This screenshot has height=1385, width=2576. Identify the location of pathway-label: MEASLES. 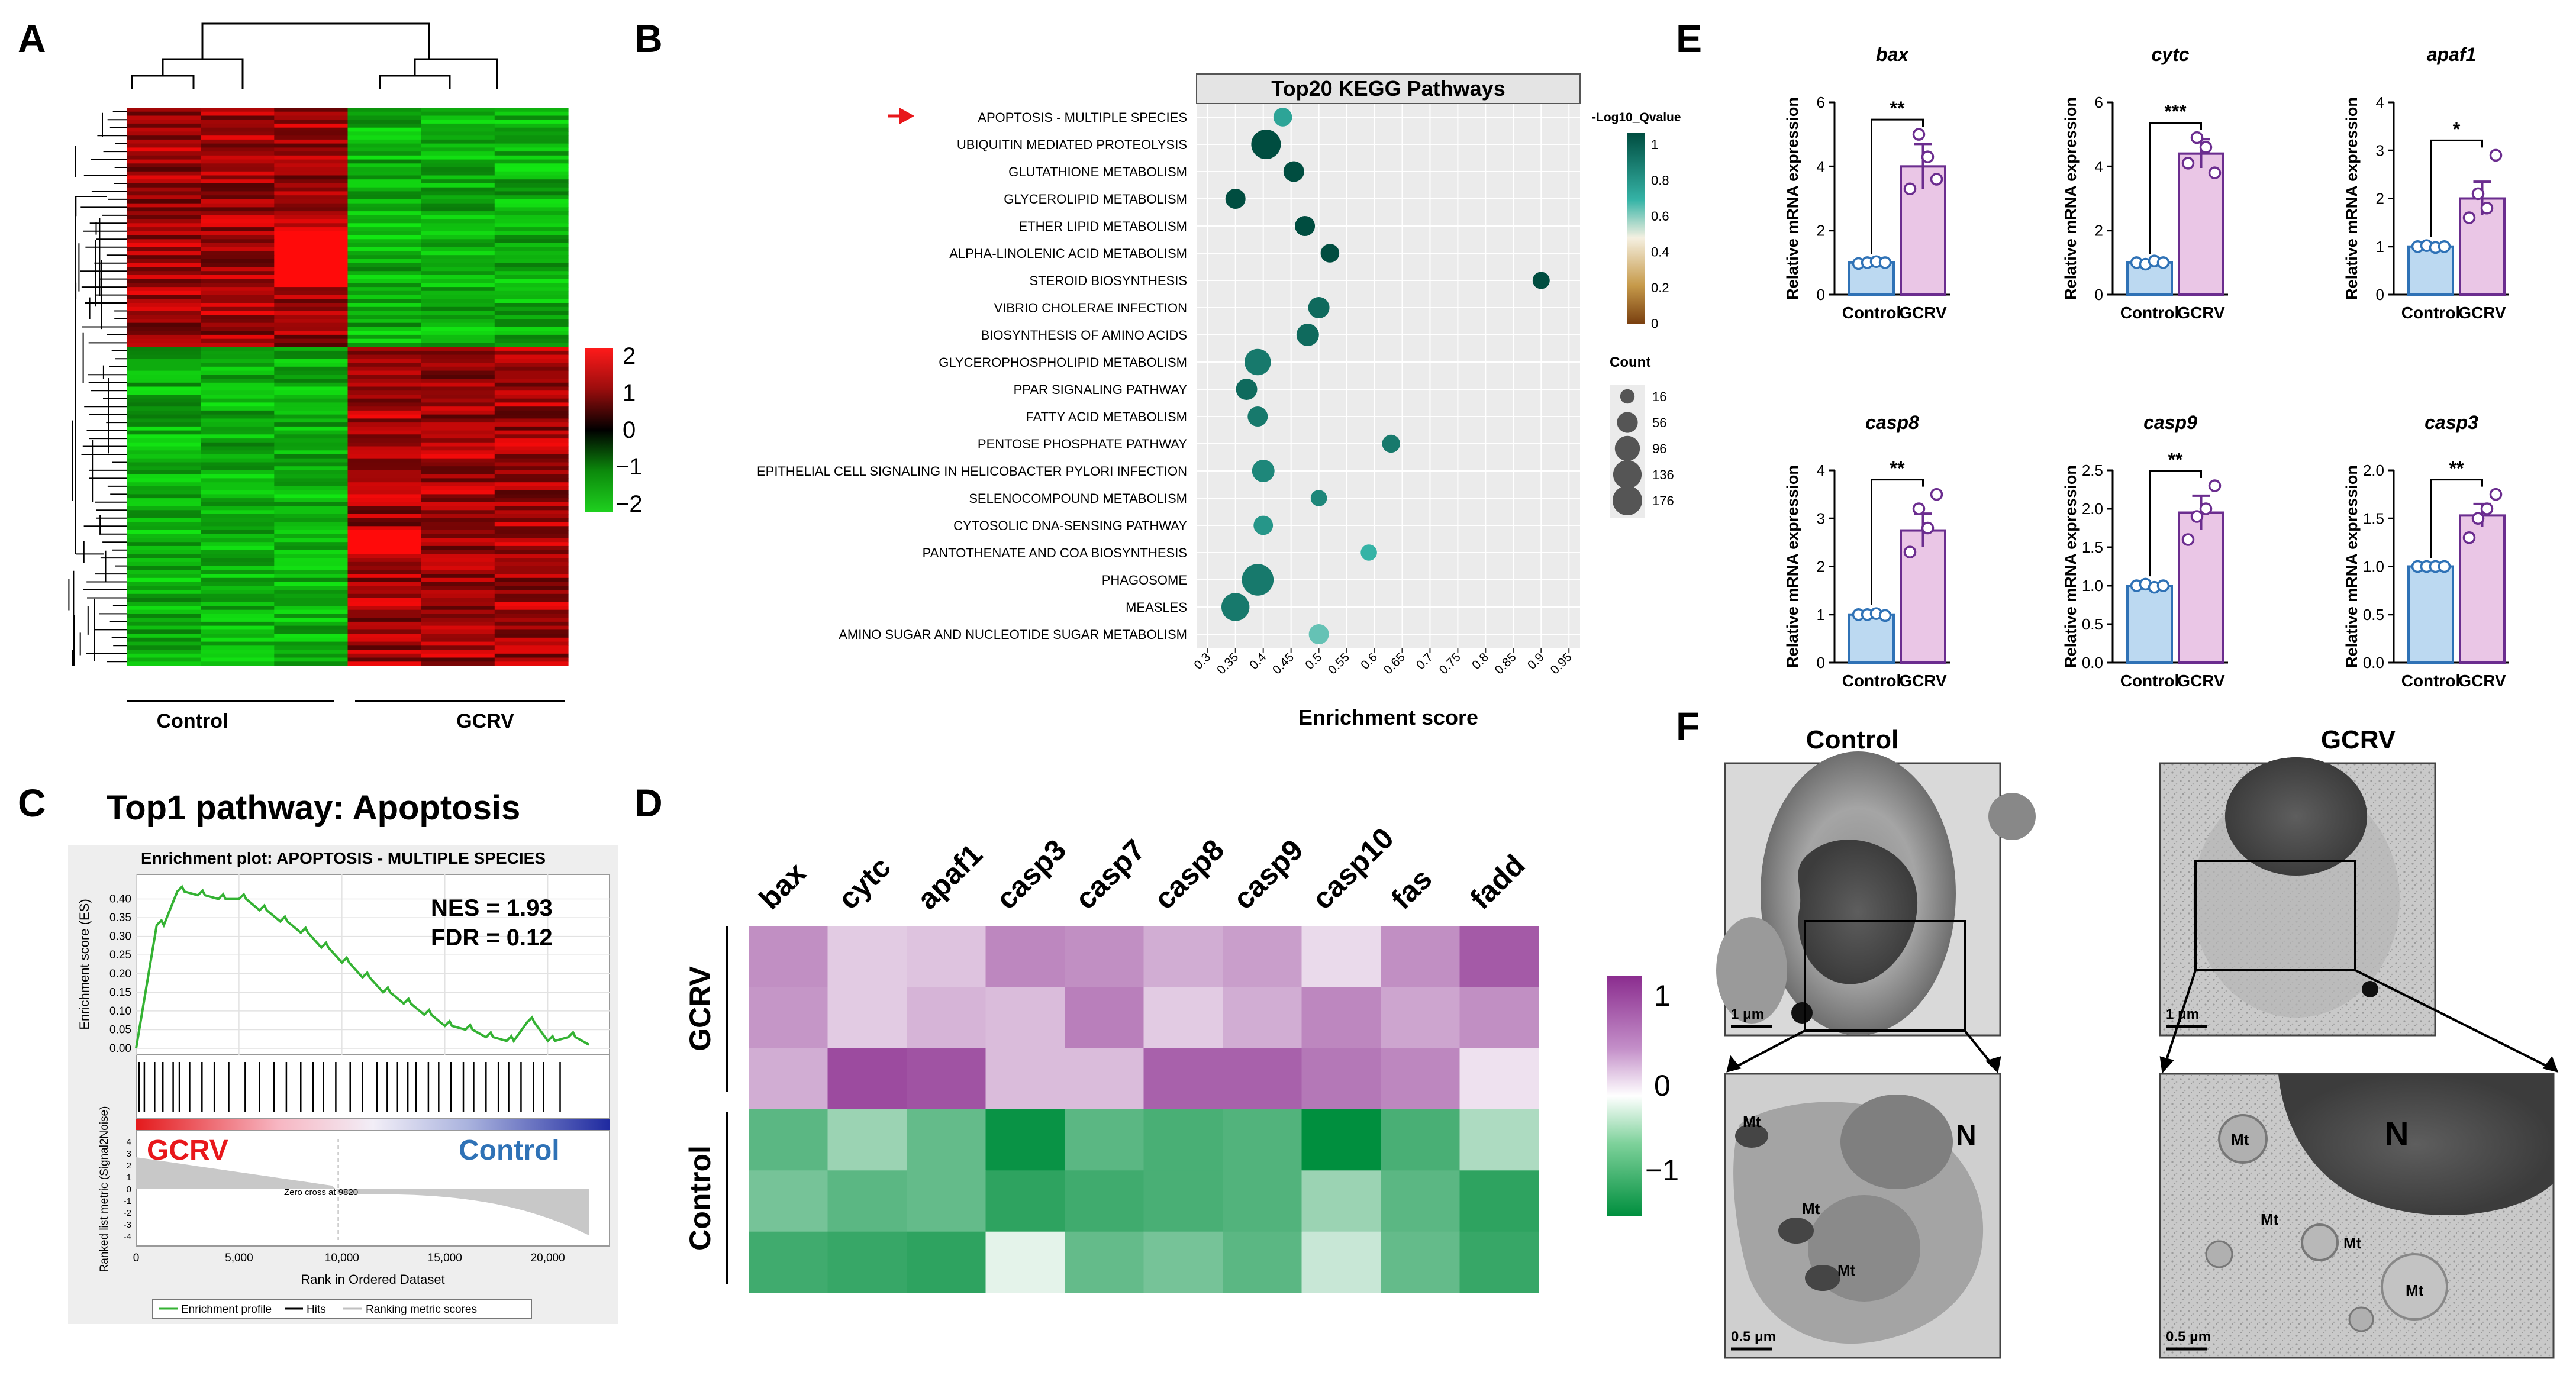
(1156, 607).